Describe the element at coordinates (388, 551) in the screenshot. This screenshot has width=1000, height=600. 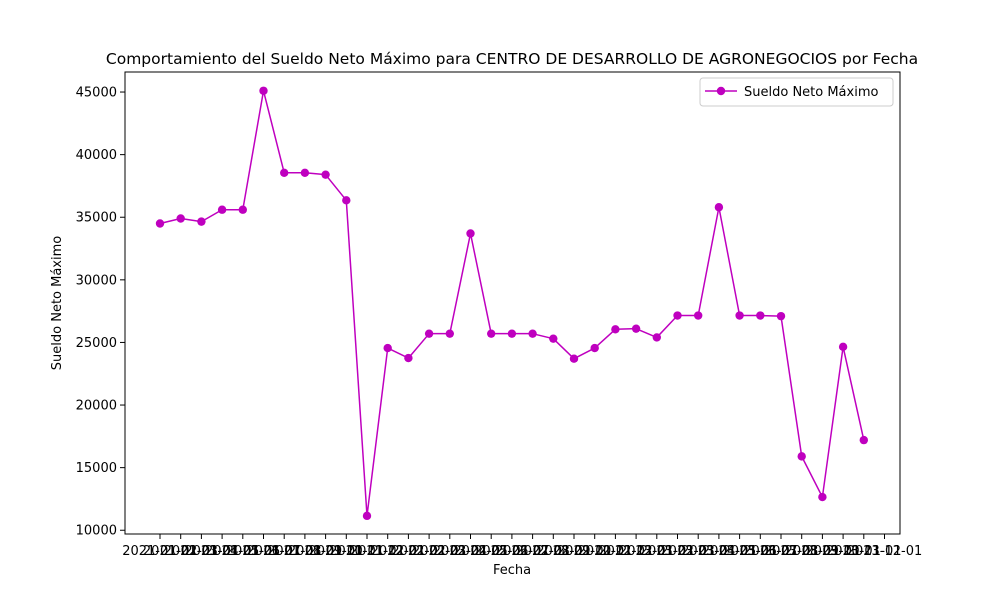
I see `x-tick-label: 2021-12-01` at that location.